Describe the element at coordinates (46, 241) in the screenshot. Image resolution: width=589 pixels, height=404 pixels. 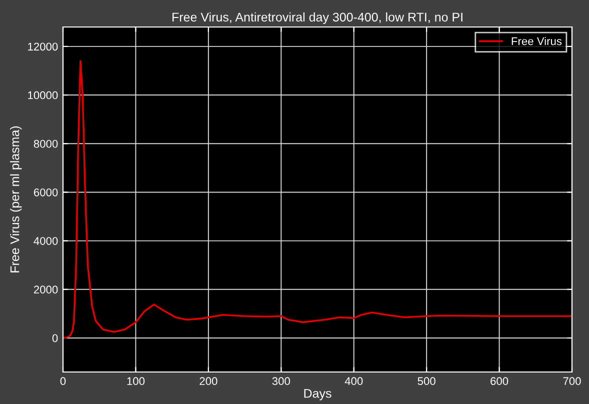
I see `y-tick-label: 4000` at that location.